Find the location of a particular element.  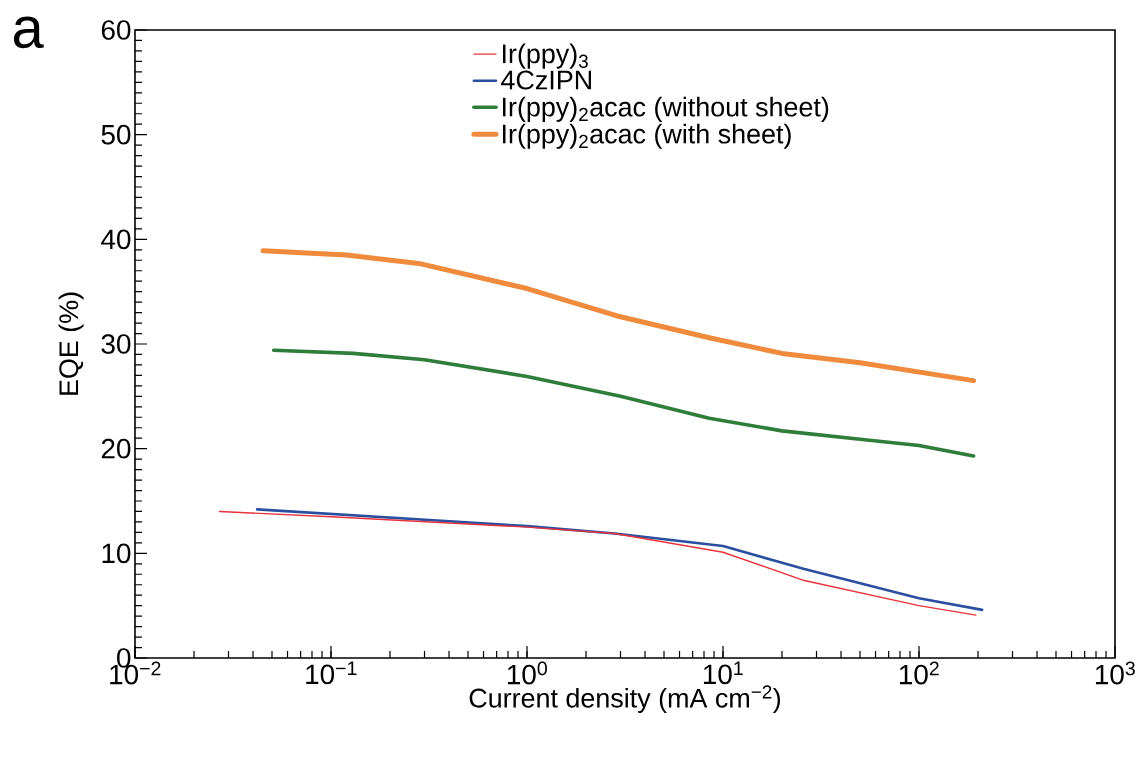

y-tick-label: 30 is located at coordinates (116, 344).